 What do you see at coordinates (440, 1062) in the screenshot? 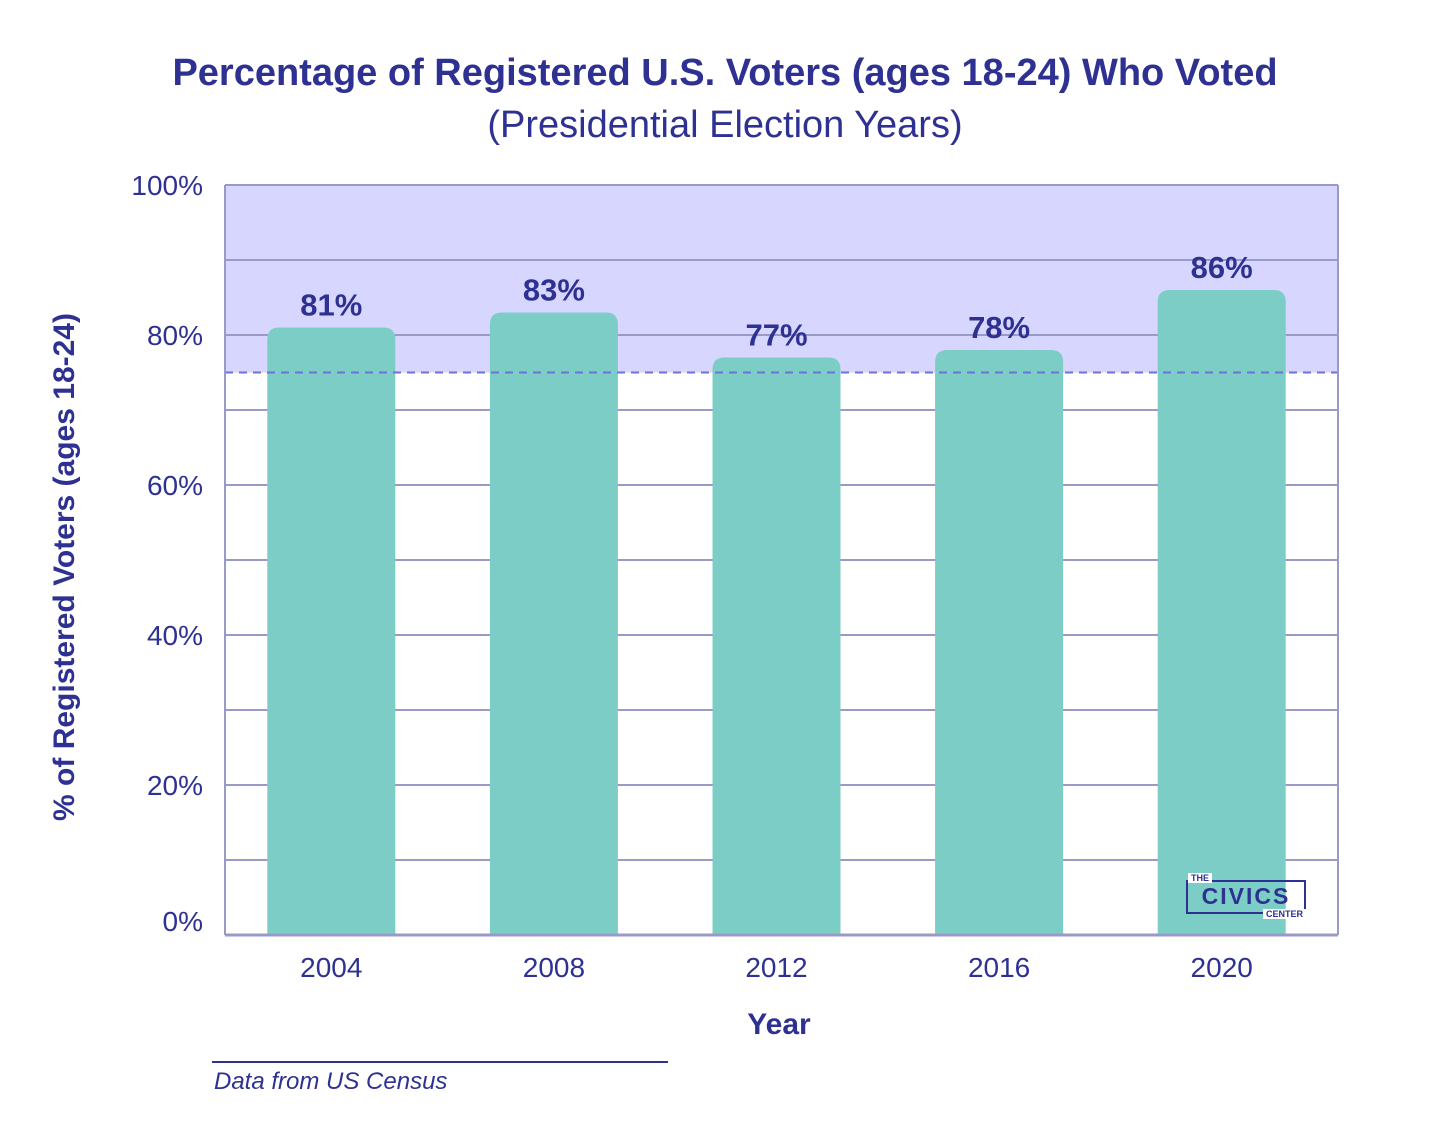
I see `source-divider` at bounding box center [440, 1062].